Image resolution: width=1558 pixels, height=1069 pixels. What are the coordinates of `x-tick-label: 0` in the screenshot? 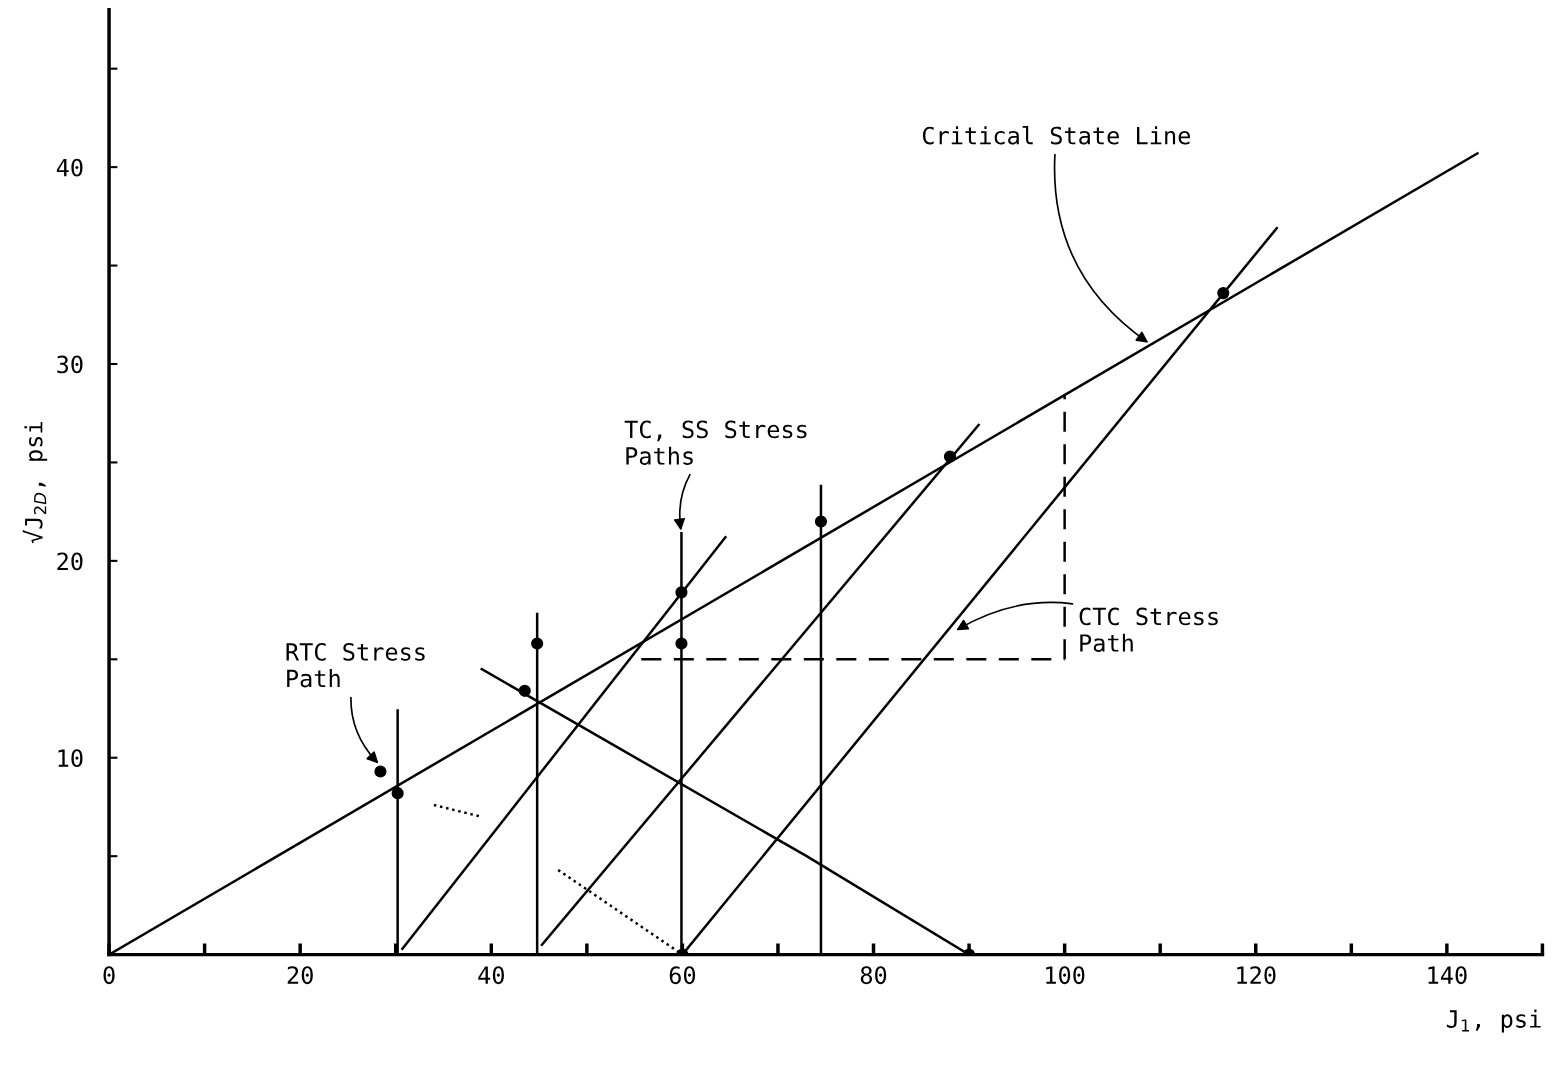 It's located at (109, 975).